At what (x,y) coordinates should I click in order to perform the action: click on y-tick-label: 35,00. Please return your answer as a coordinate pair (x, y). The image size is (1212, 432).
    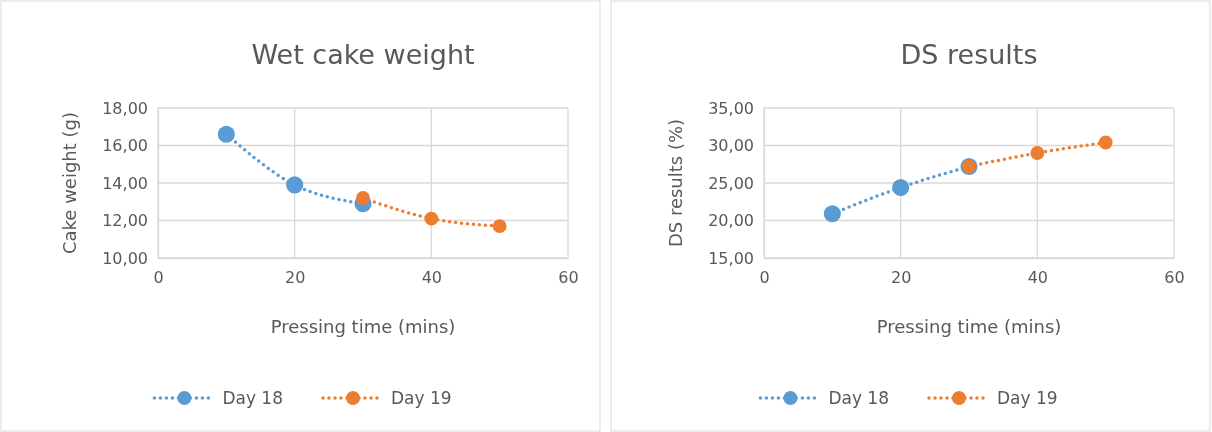
    Looking at the image, I should click on (731, 108).